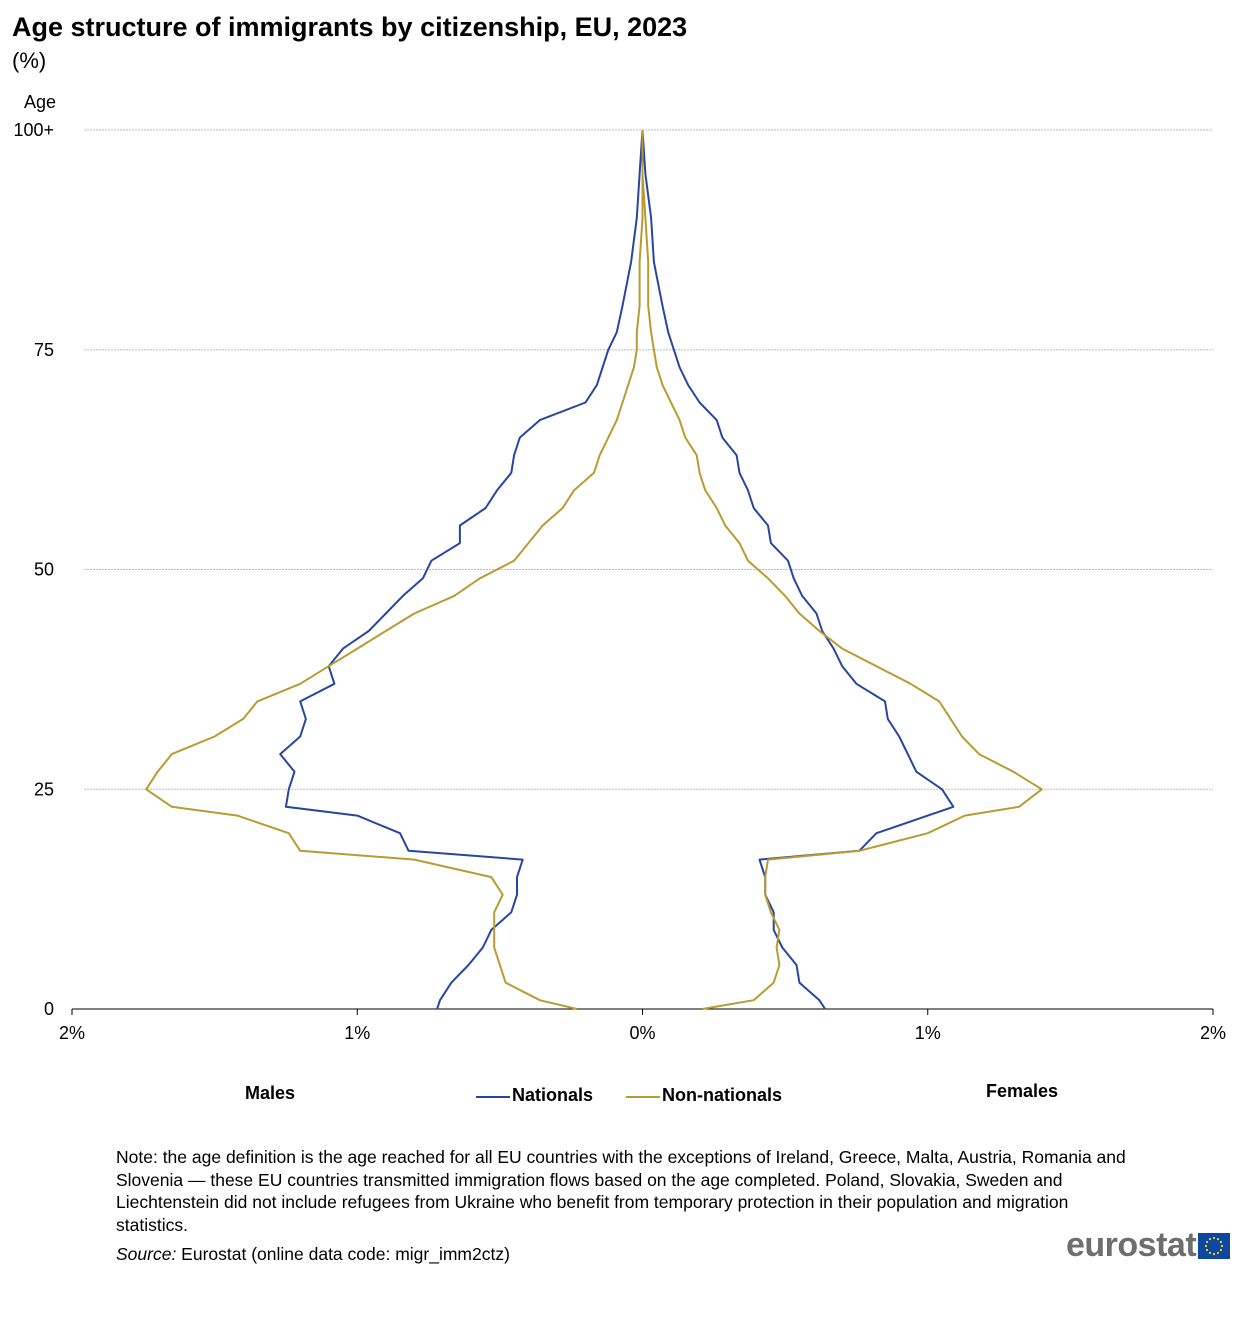  Describe the element at coordinates (1022, 1091) in the screenshot. I see `females-label: Females` at that location.